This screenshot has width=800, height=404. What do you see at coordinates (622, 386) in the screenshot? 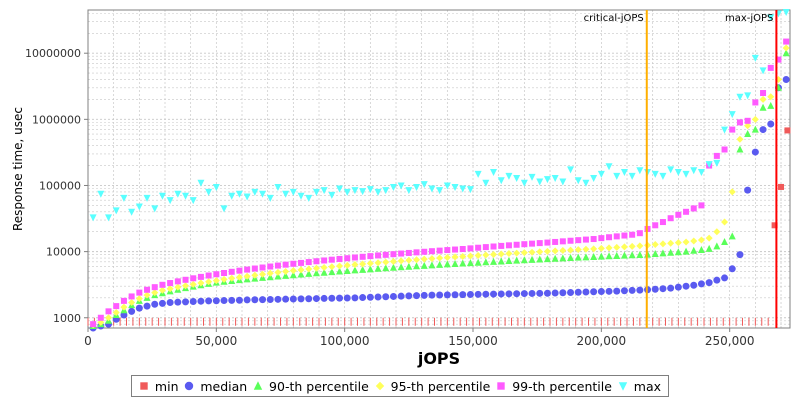
I see `legend-marker-shape` at bounding box center [622, 386].